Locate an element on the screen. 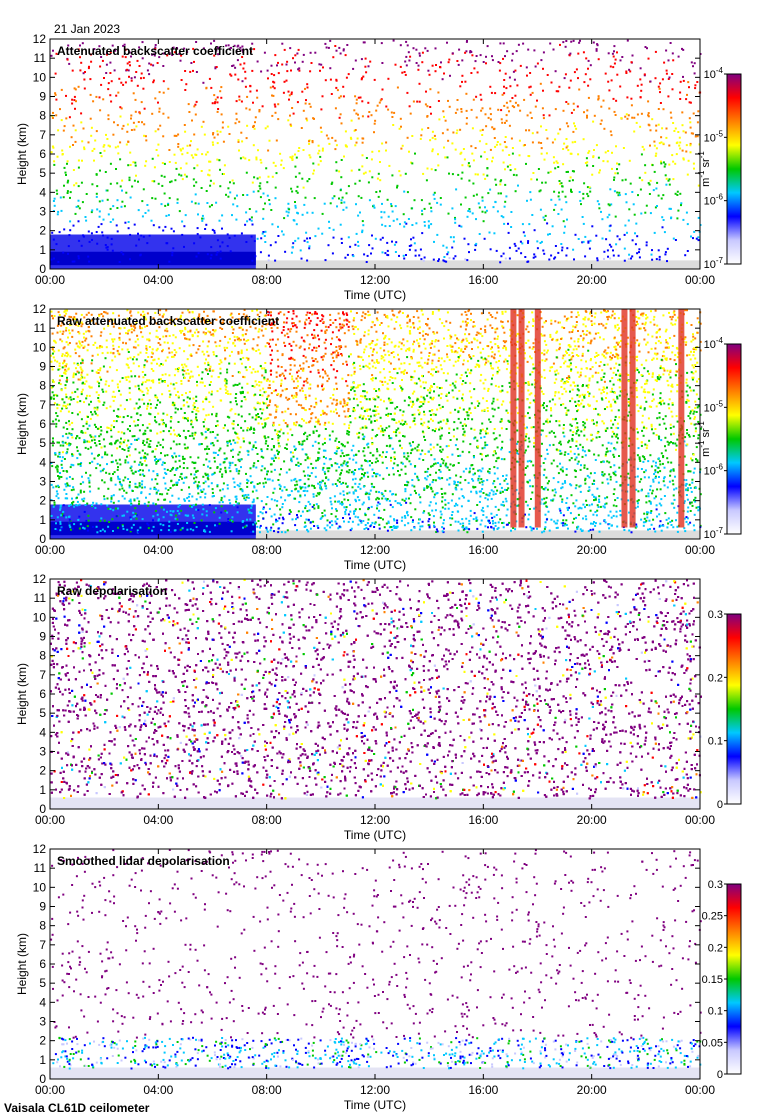 This screenshot has height=1120, width=780. colorbar-tick-label: 0.25 is located at coordinates (712, 917).